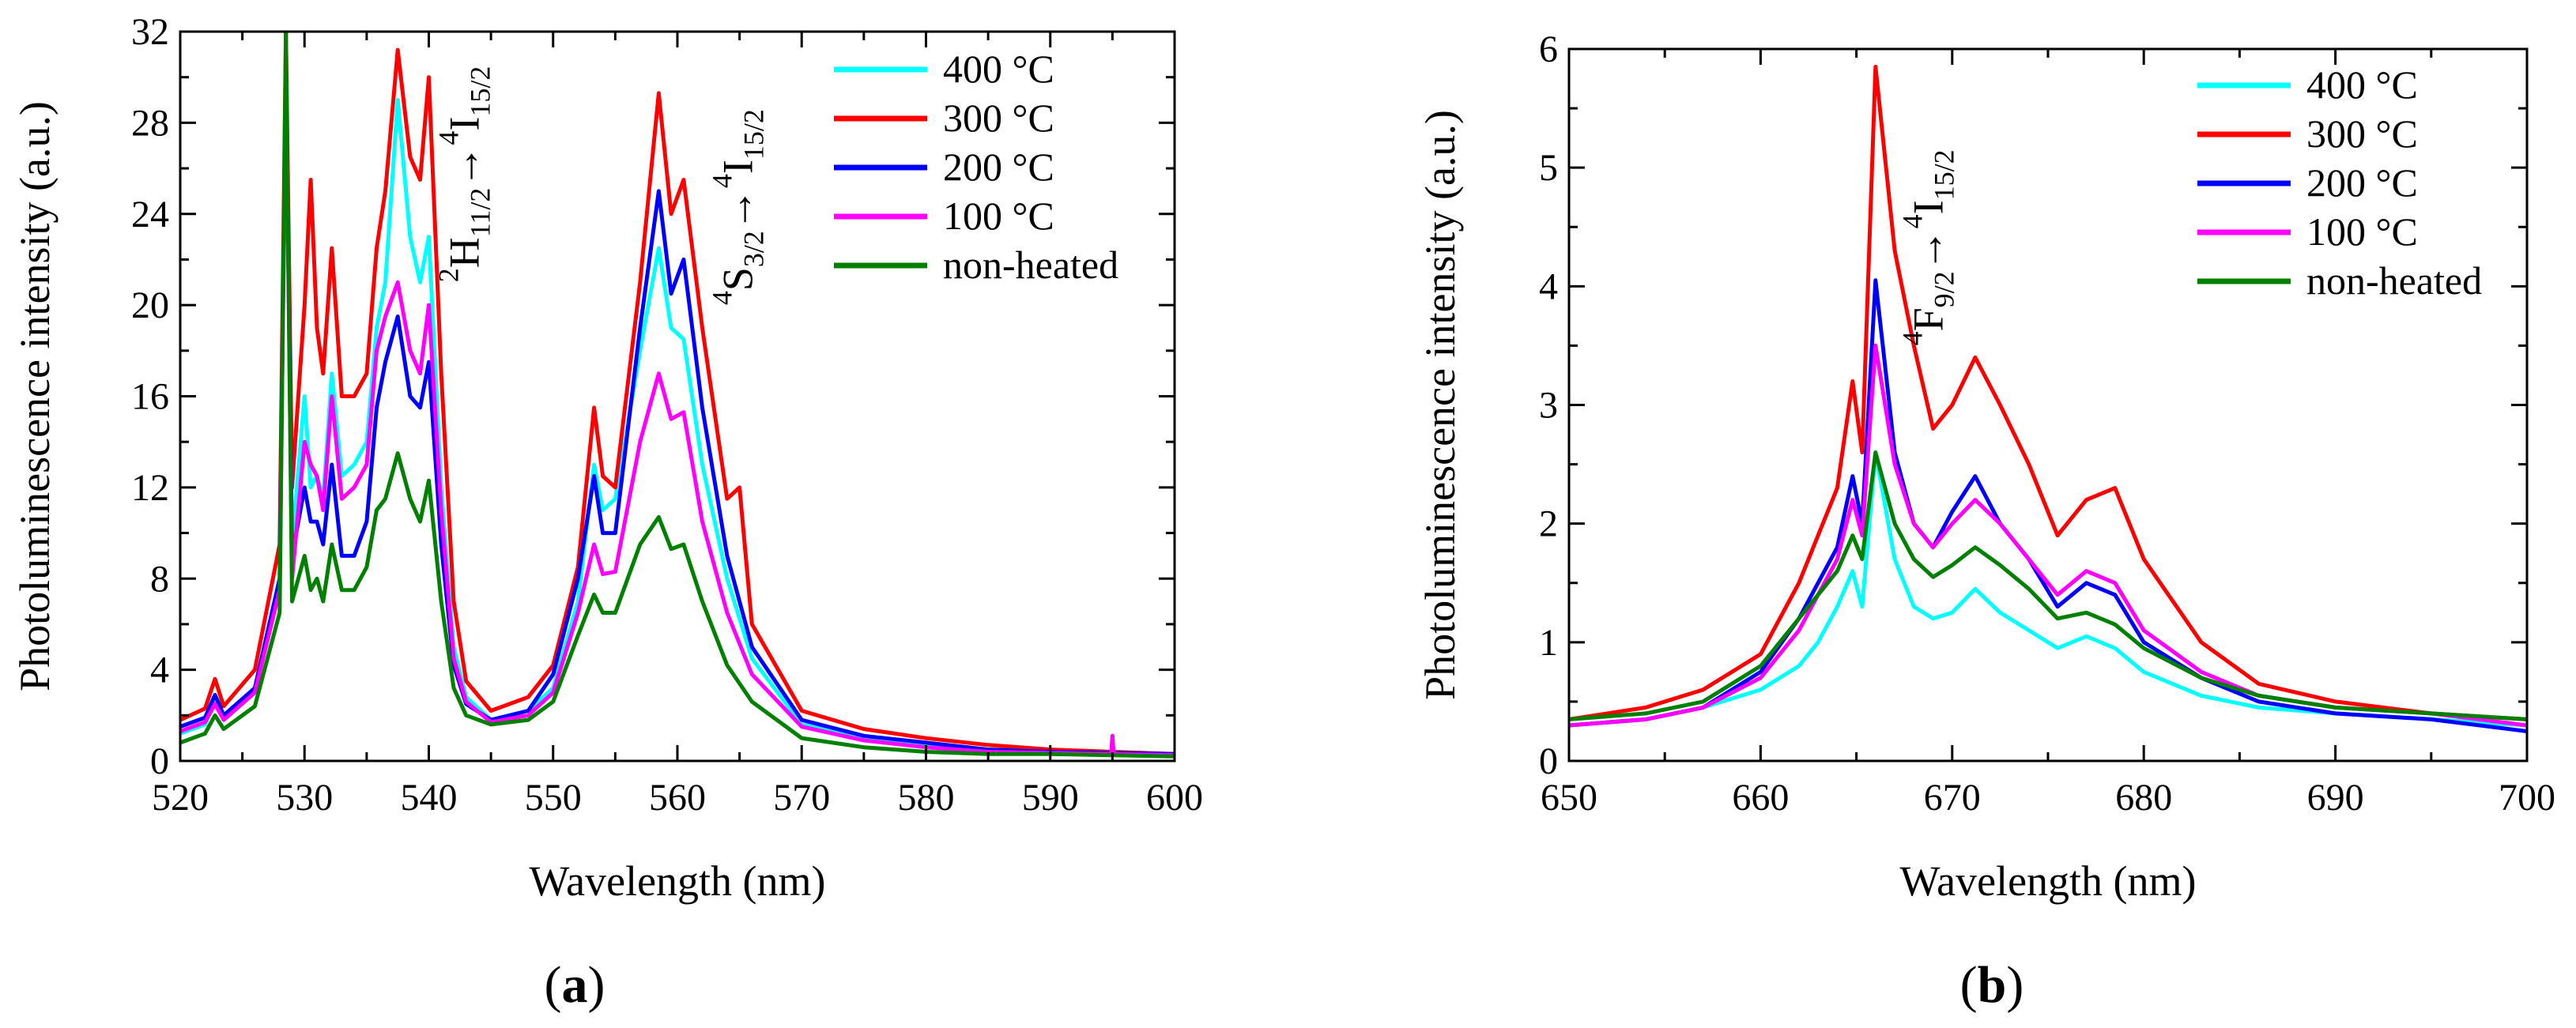 The height and width of the screenshot is (1028, 2576). I want to click on y-tick-label: 16, so click(150, 397).